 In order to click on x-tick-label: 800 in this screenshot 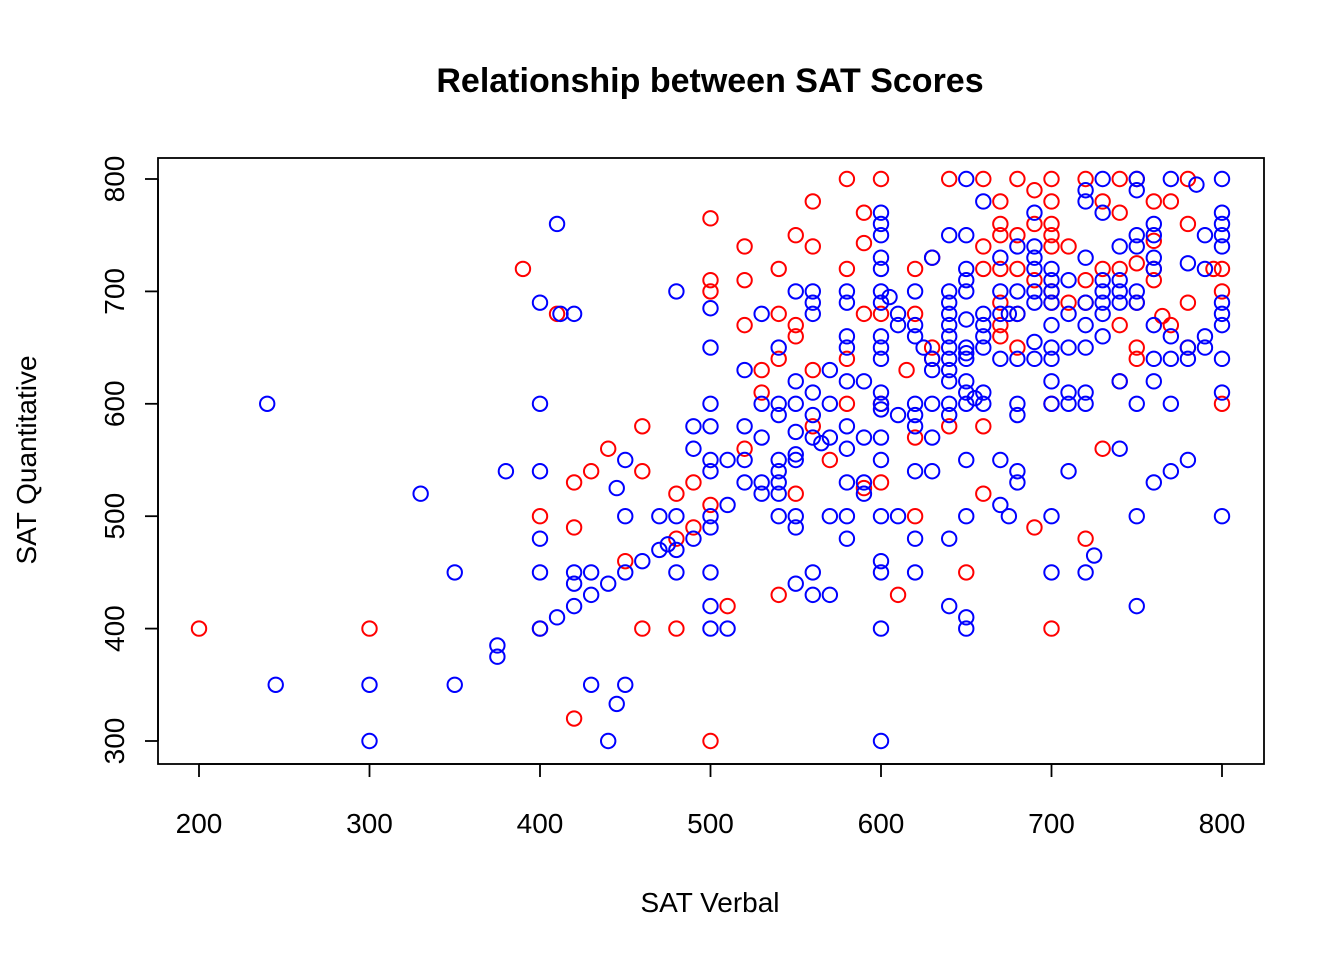, I will do `click(1222, 823)`.